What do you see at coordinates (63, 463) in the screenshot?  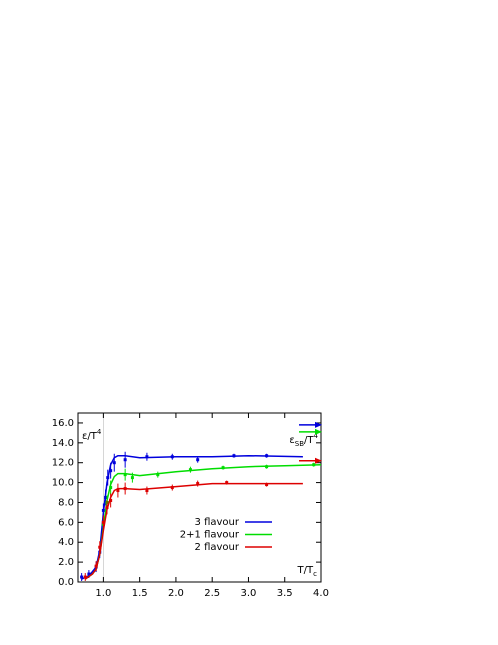 I see `y-tick-label: 12.0` at bounding box center [63, 463].